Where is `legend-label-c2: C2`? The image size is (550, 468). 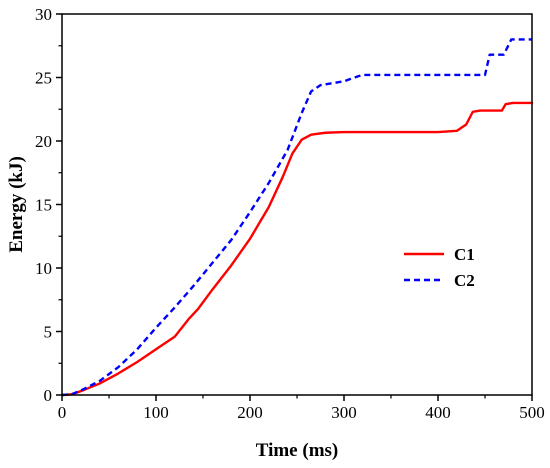 legend-label-c2: C2 is located at coordinates (464, 280).